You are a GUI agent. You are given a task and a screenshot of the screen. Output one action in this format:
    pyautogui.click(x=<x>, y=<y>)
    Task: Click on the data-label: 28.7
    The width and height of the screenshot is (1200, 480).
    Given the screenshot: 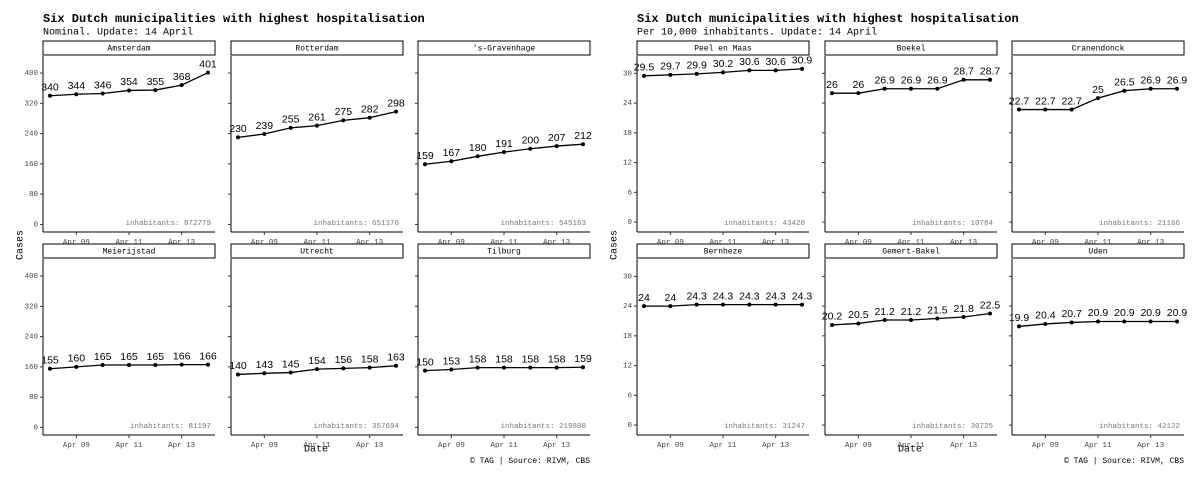 What is the action you would take?
    pyautogui.click(x=990, y=72)
    